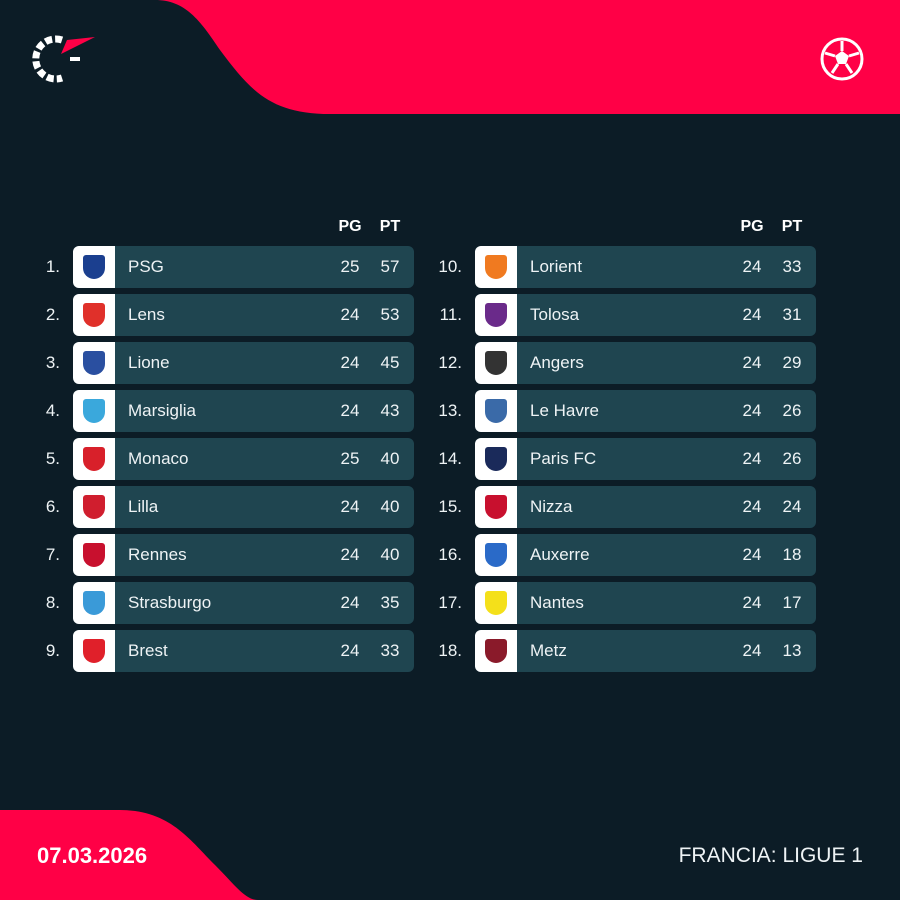 The height and width of the screenshot is (900, 900). What do you see at coordinates (548, 650) in the screenshot?
I see `team-name: Metz` at bounding box center [548, 650].